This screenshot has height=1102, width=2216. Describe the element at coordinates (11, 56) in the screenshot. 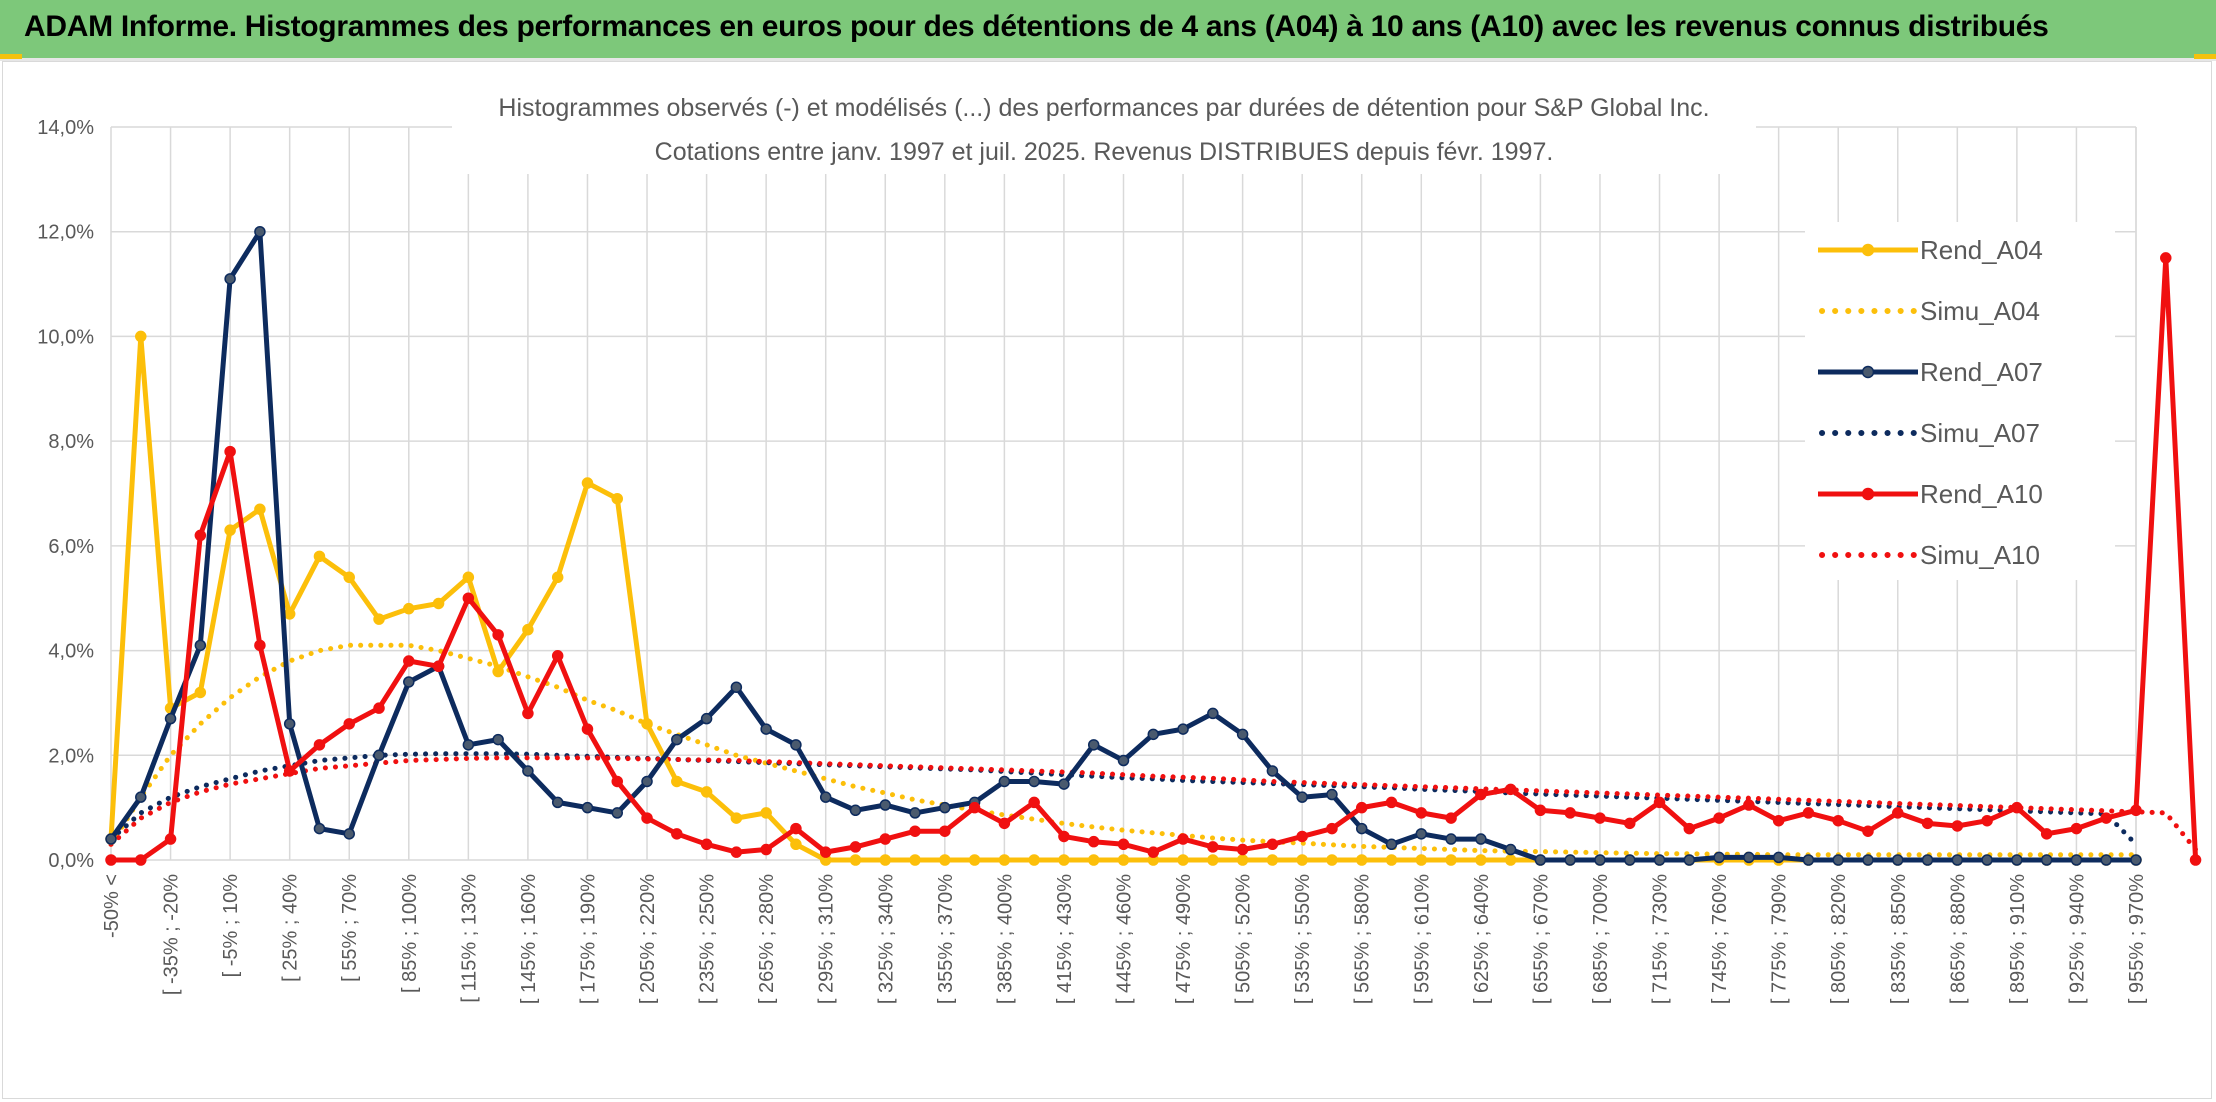

I see `banner-accent-left` at that location.